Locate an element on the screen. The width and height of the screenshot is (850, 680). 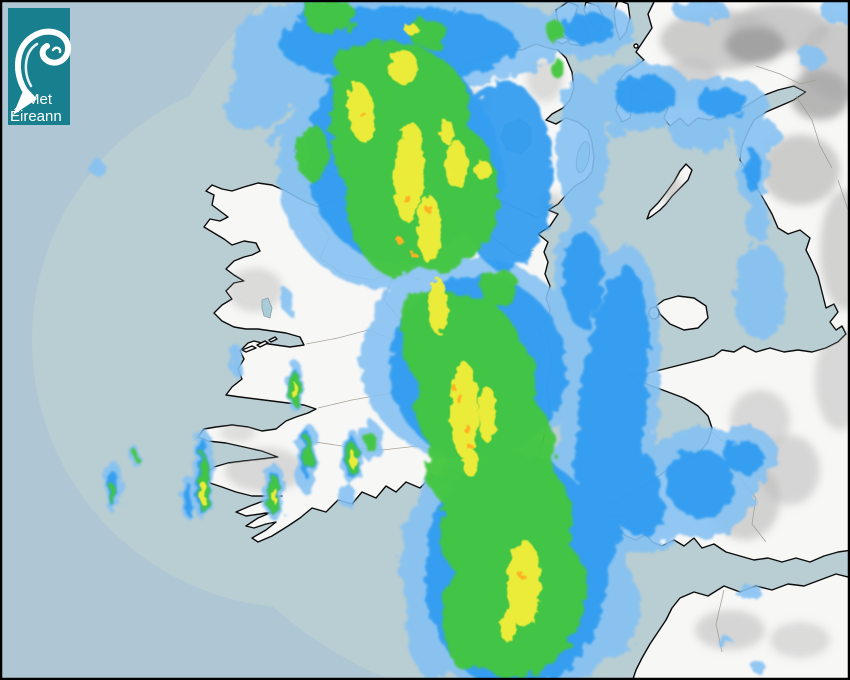
lake-lough-corrib is located at coordinates (267, 308).